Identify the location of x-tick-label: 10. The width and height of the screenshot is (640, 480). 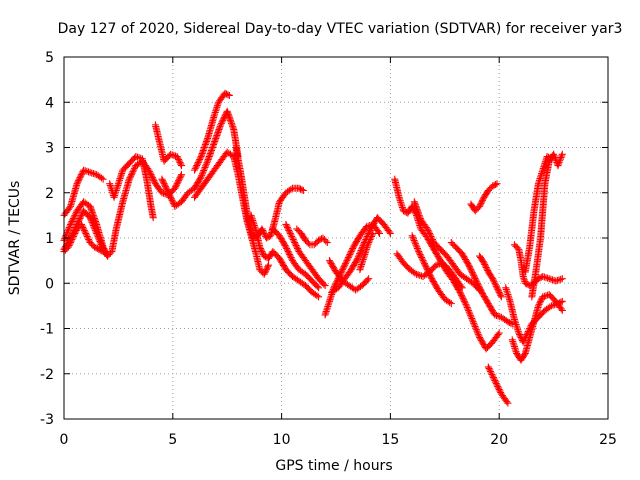
(282, 440).